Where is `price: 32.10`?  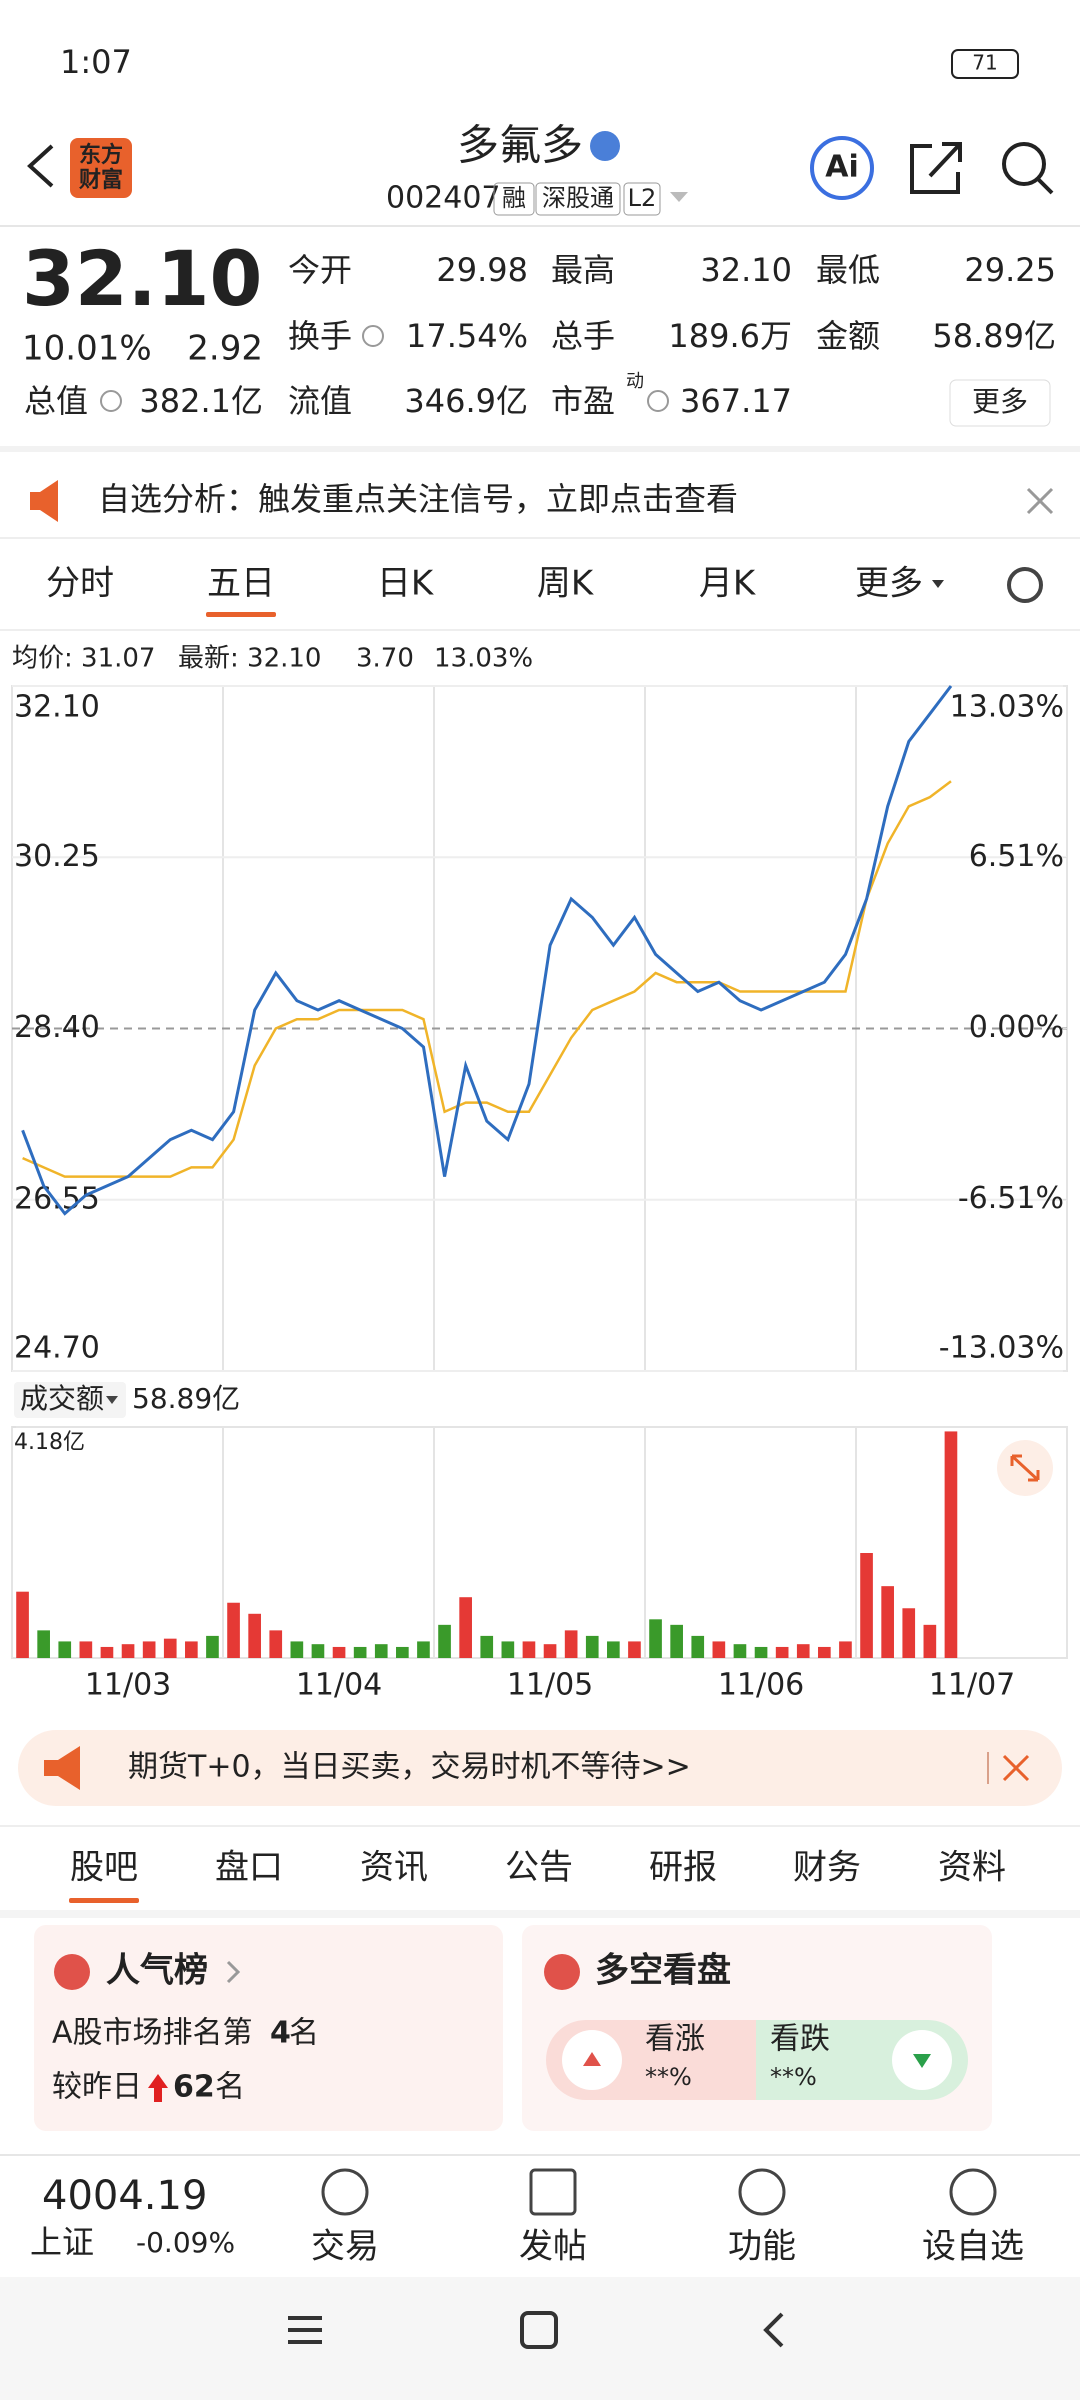 price: 32.10 is located at coordinates (142, 278).